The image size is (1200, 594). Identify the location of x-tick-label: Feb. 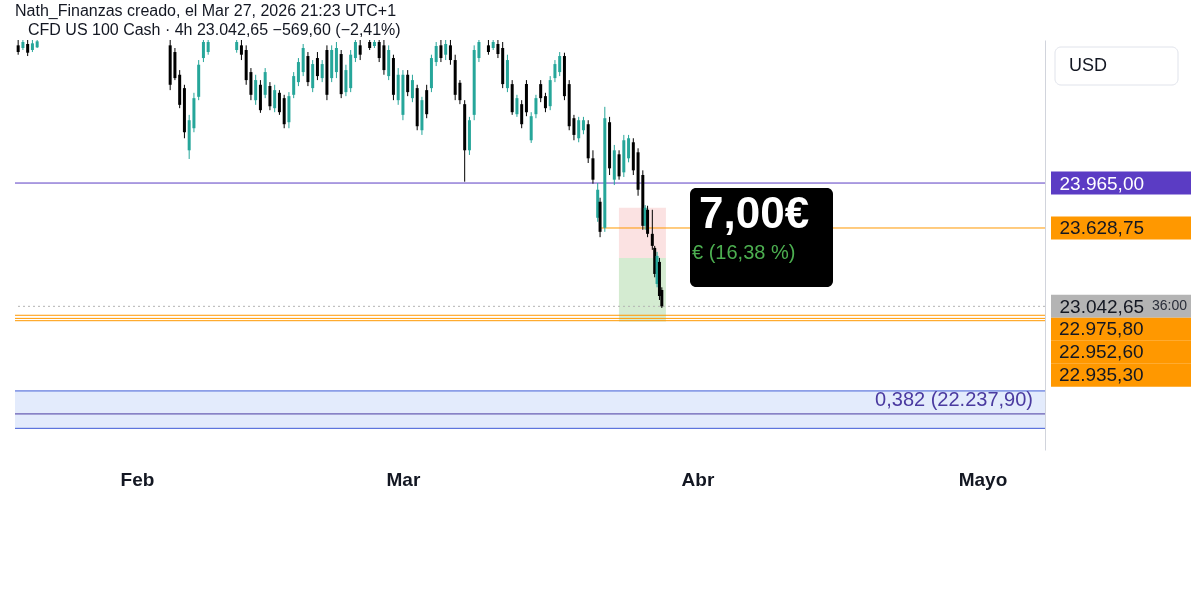
(137, 479).